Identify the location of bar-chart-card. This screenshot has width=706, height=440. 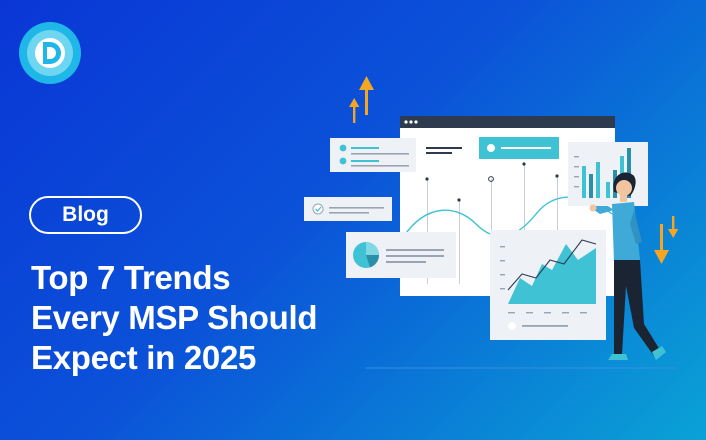
(608, 174).